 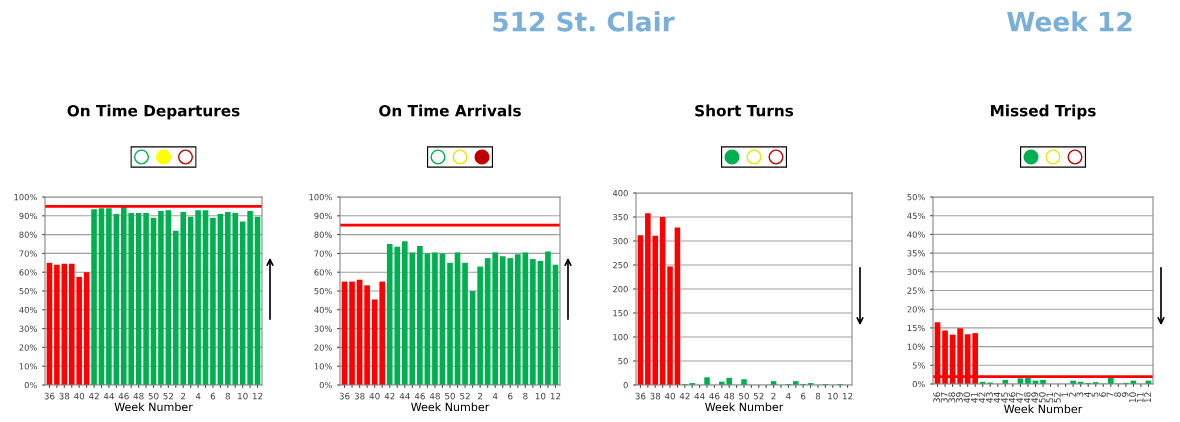 I want to click on y-tick-label: 15%, so click(x=916, y=328).